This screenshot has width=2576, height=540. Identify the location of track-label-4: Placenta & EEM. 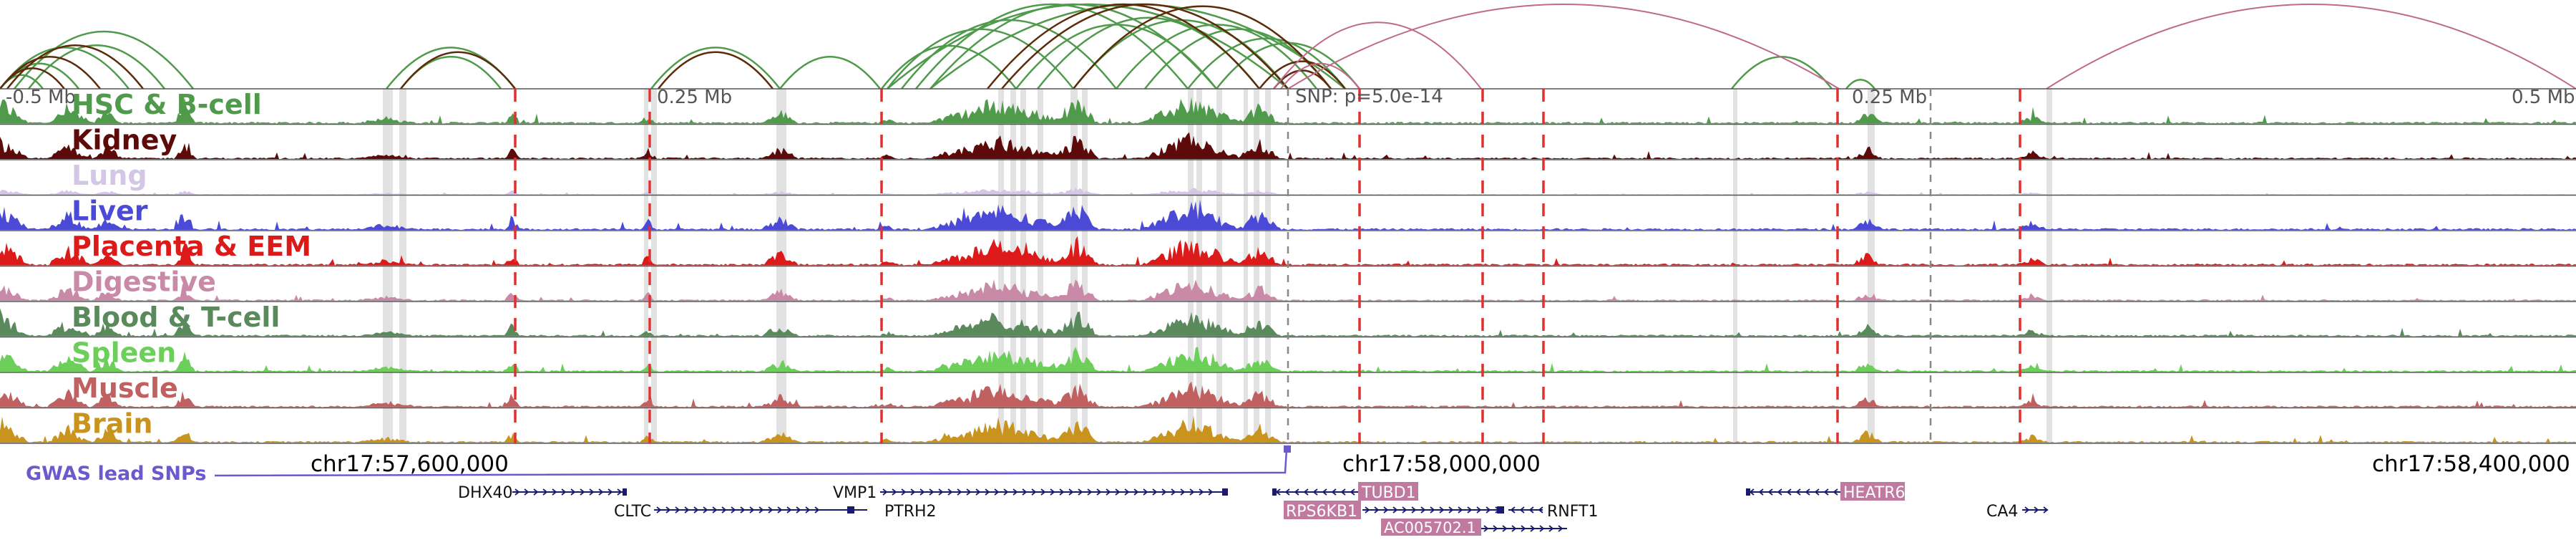
(191, 246).